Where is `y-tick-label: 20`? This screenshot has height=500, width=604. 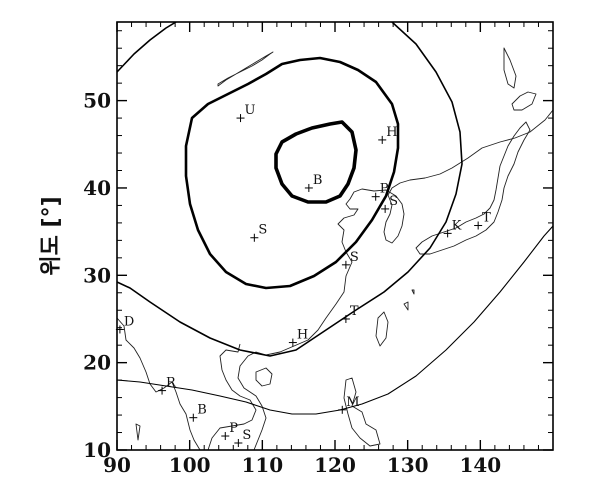 y-tick-label: 20 is located at coordinates (97, 363).